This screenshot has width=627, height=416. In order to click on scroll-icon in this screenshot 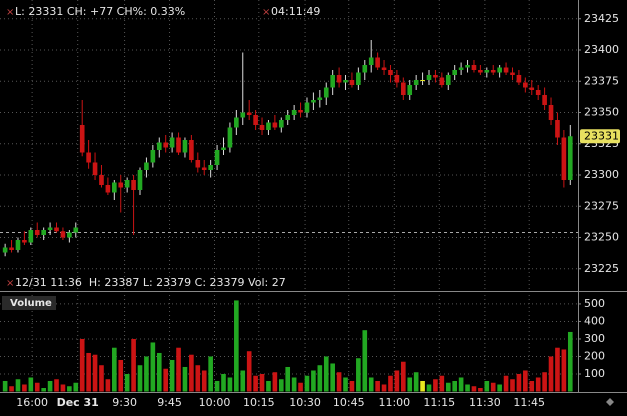, I will do `click(610, 402)`.